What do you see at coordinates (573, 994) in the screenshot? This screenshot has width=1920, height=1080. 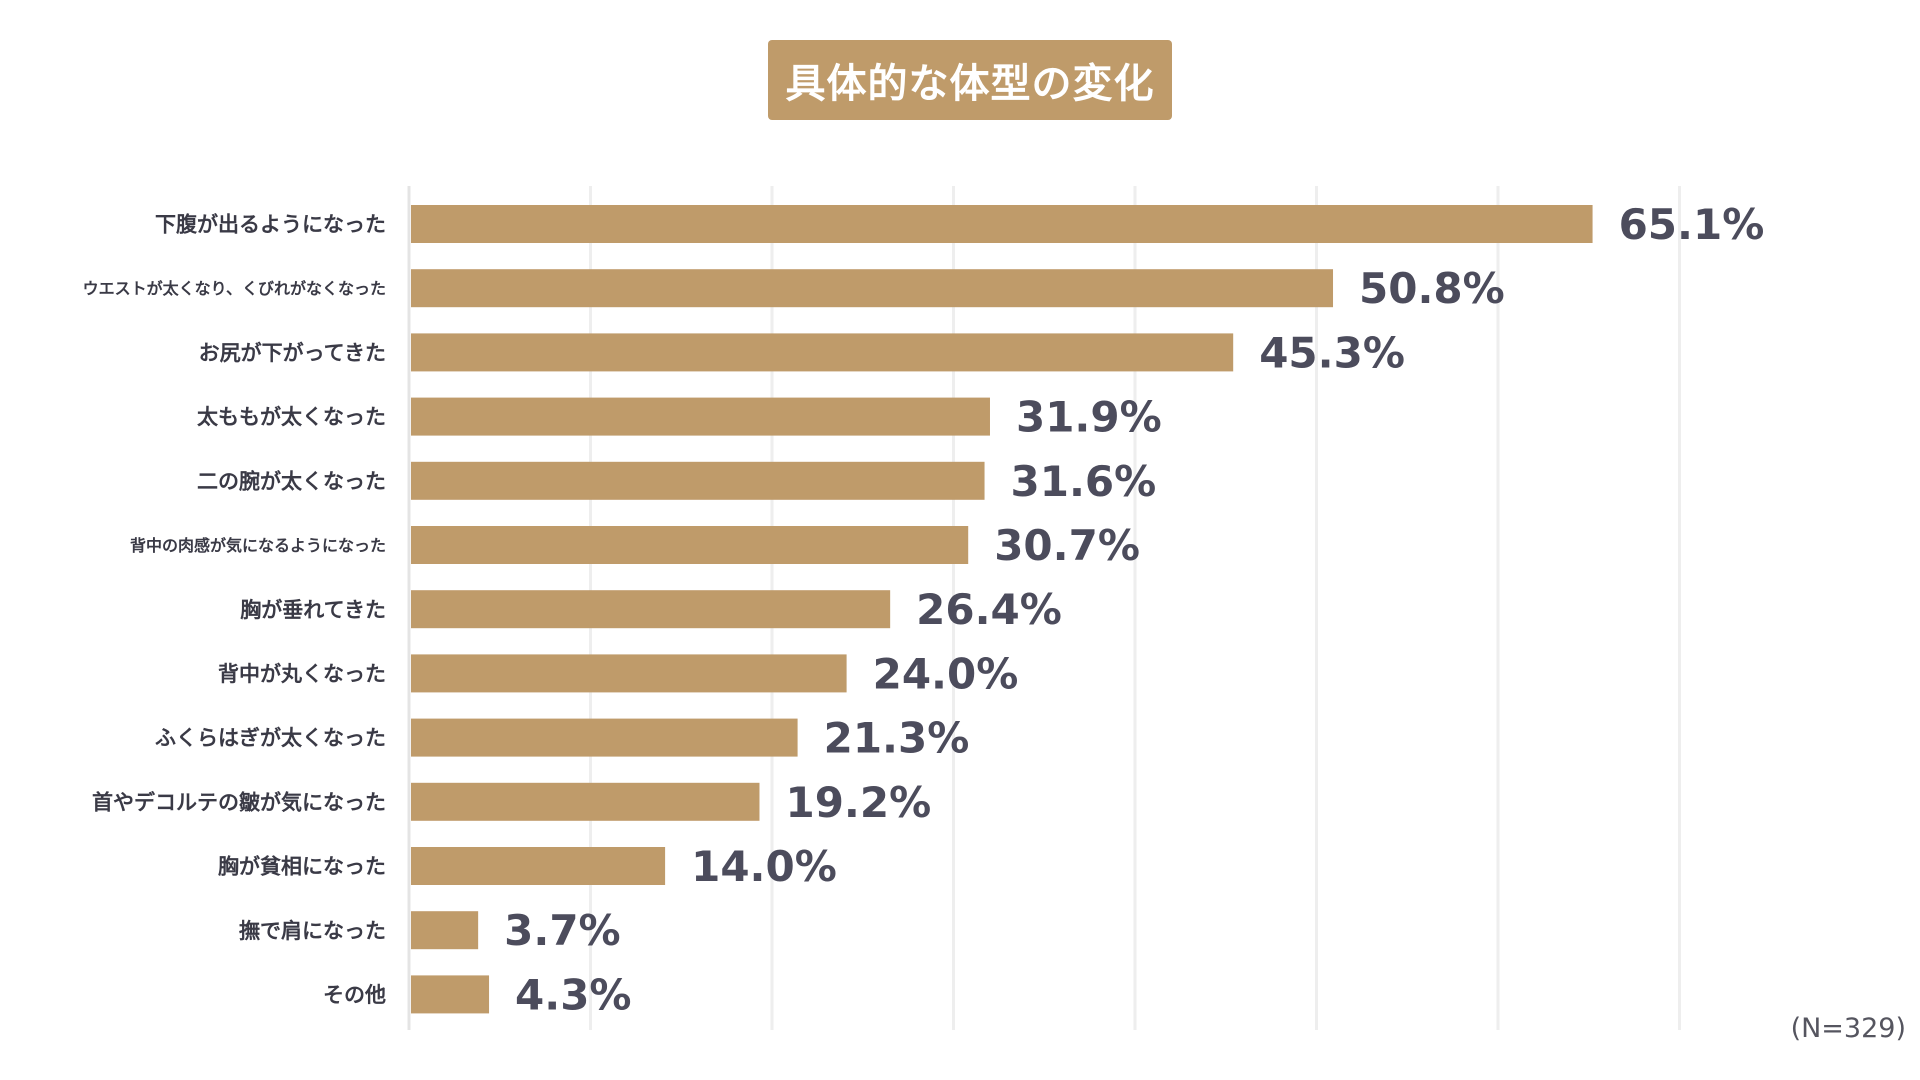 I see `value-label: 4.3%` at bounding box center [573, 994].